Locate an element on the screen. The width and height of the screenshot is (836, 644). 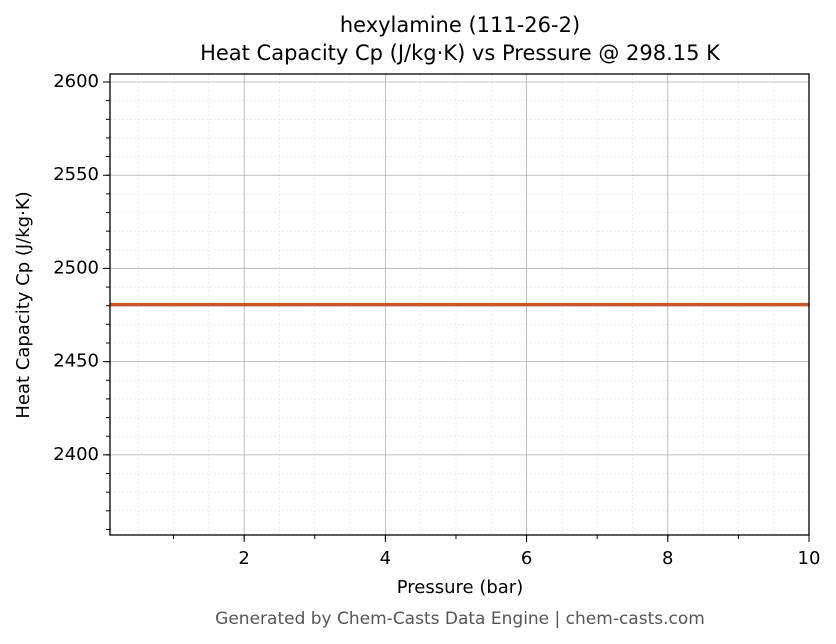
x-tick-label: 2 is located at coordinates (243, 558).